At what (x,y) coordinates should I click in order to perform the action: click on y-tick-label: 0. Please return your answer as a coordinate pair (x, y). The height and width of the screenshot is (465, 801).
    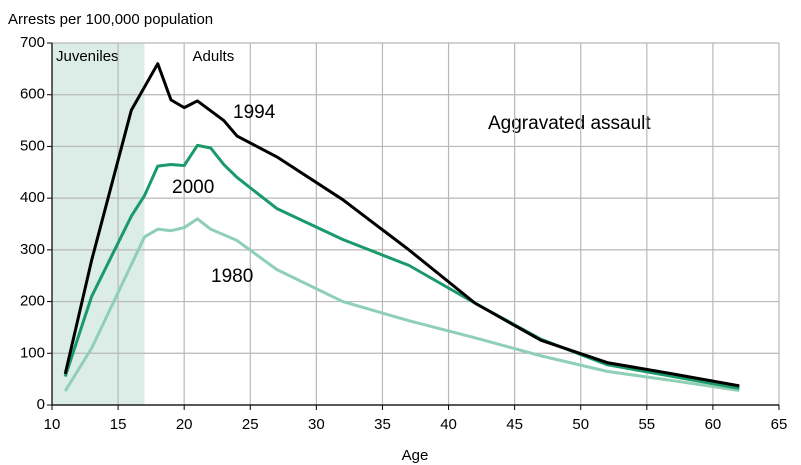
    Looking at the image, I should click on (41, 404).